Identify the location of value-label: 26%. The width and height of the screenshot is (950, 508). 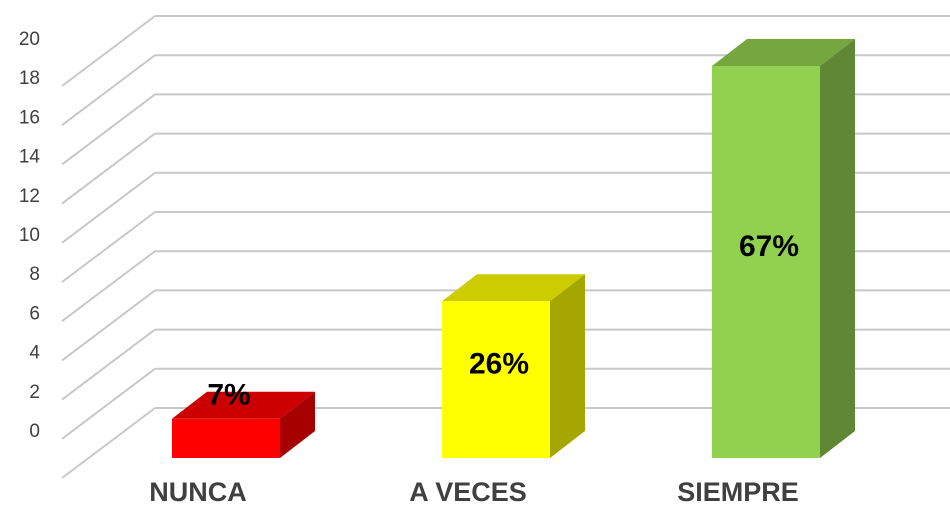
(499, 364).